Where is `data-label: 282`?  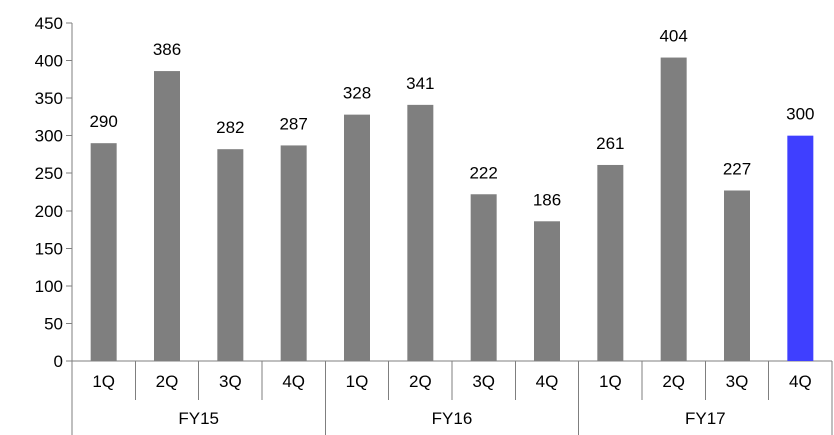 data-label: 282 is located at coordinates (230, 127).